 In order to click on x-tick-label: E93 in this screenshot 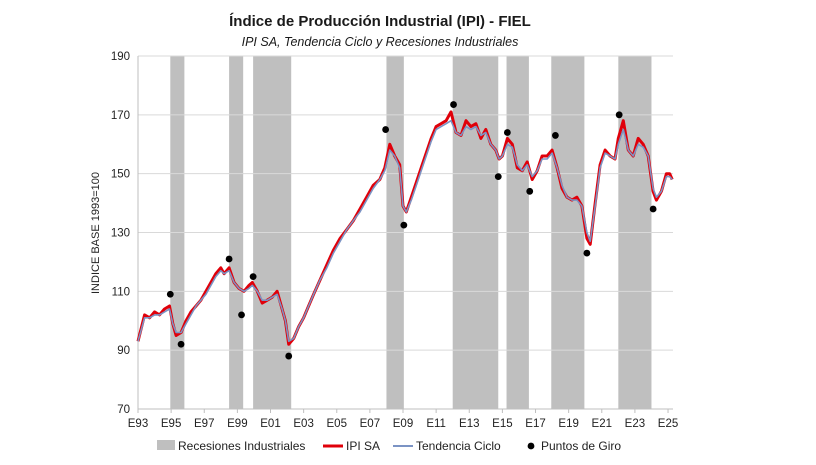, I will do `click(138, 424)`.